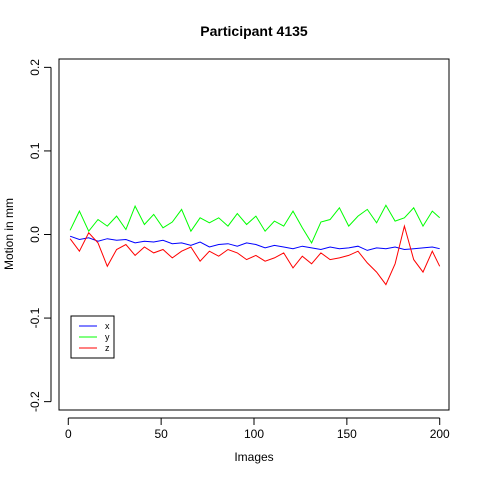  I want to click on data-layer, so click(255, 245).